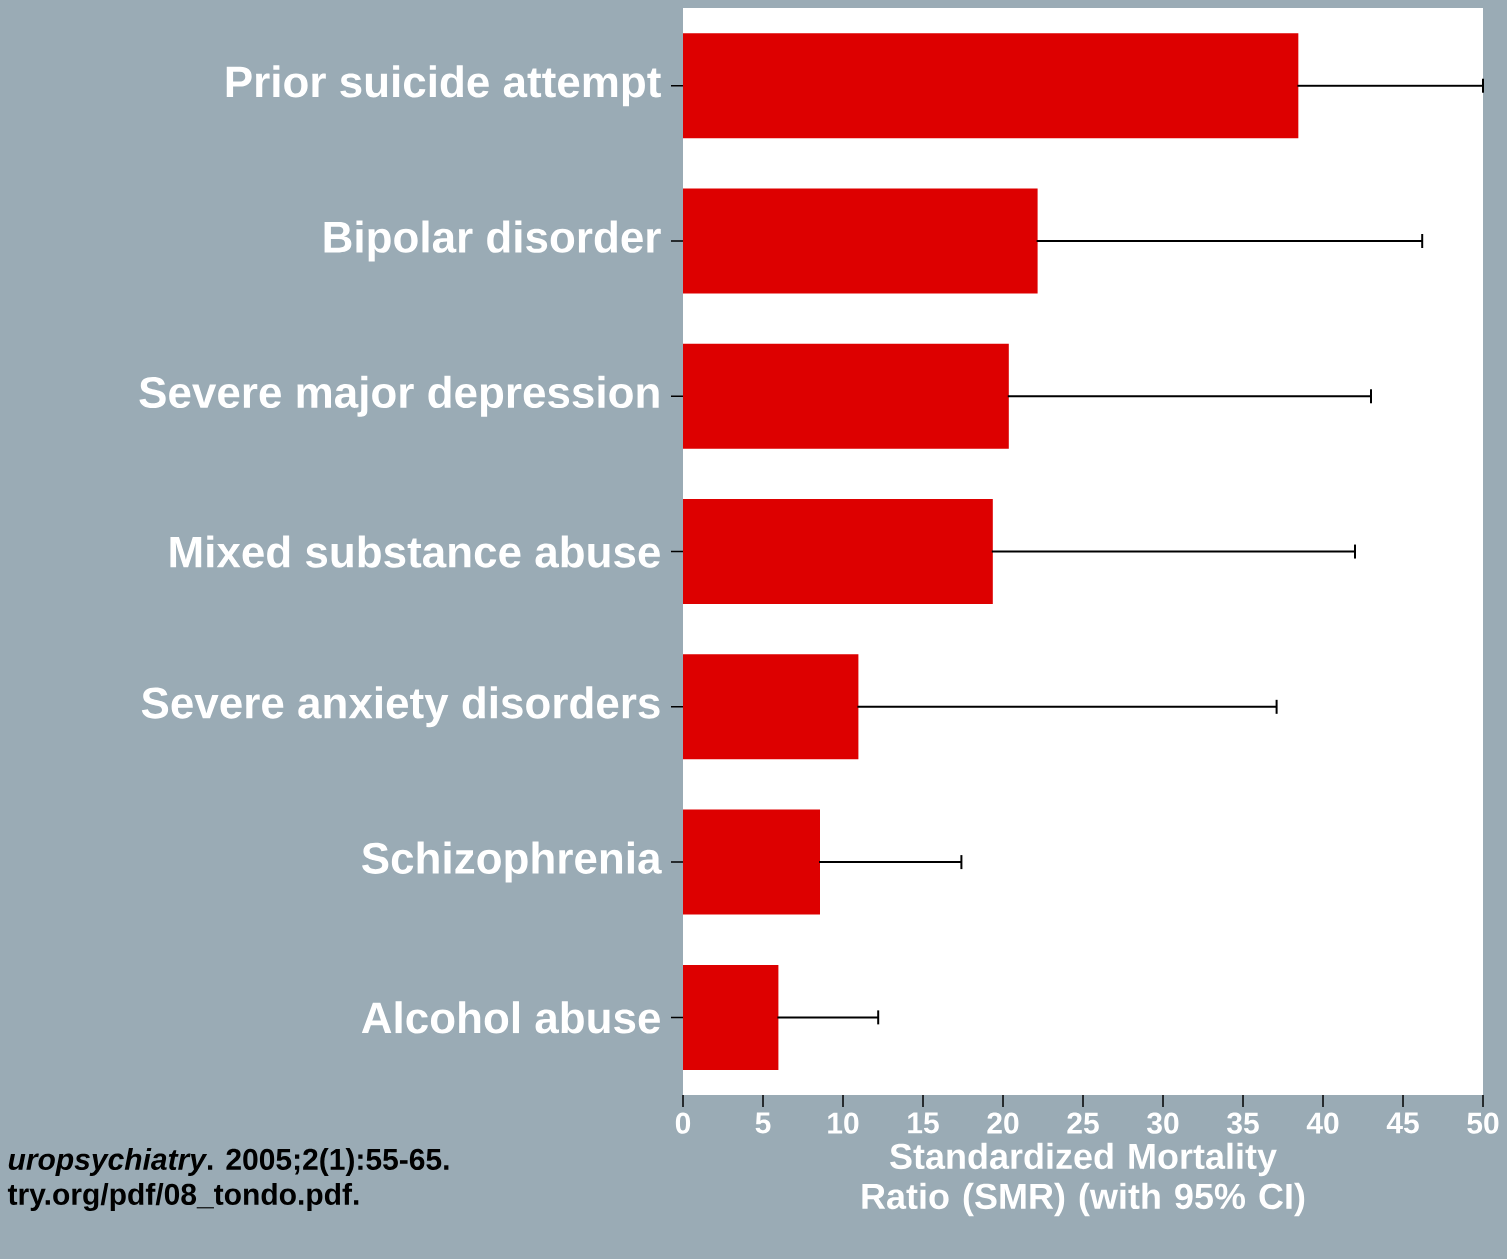 This screenshot has width=1507, height=1259. Describe the element at coordinates (843, 1123) in the screenshot. I see `x-tick-label: 10` at that location.